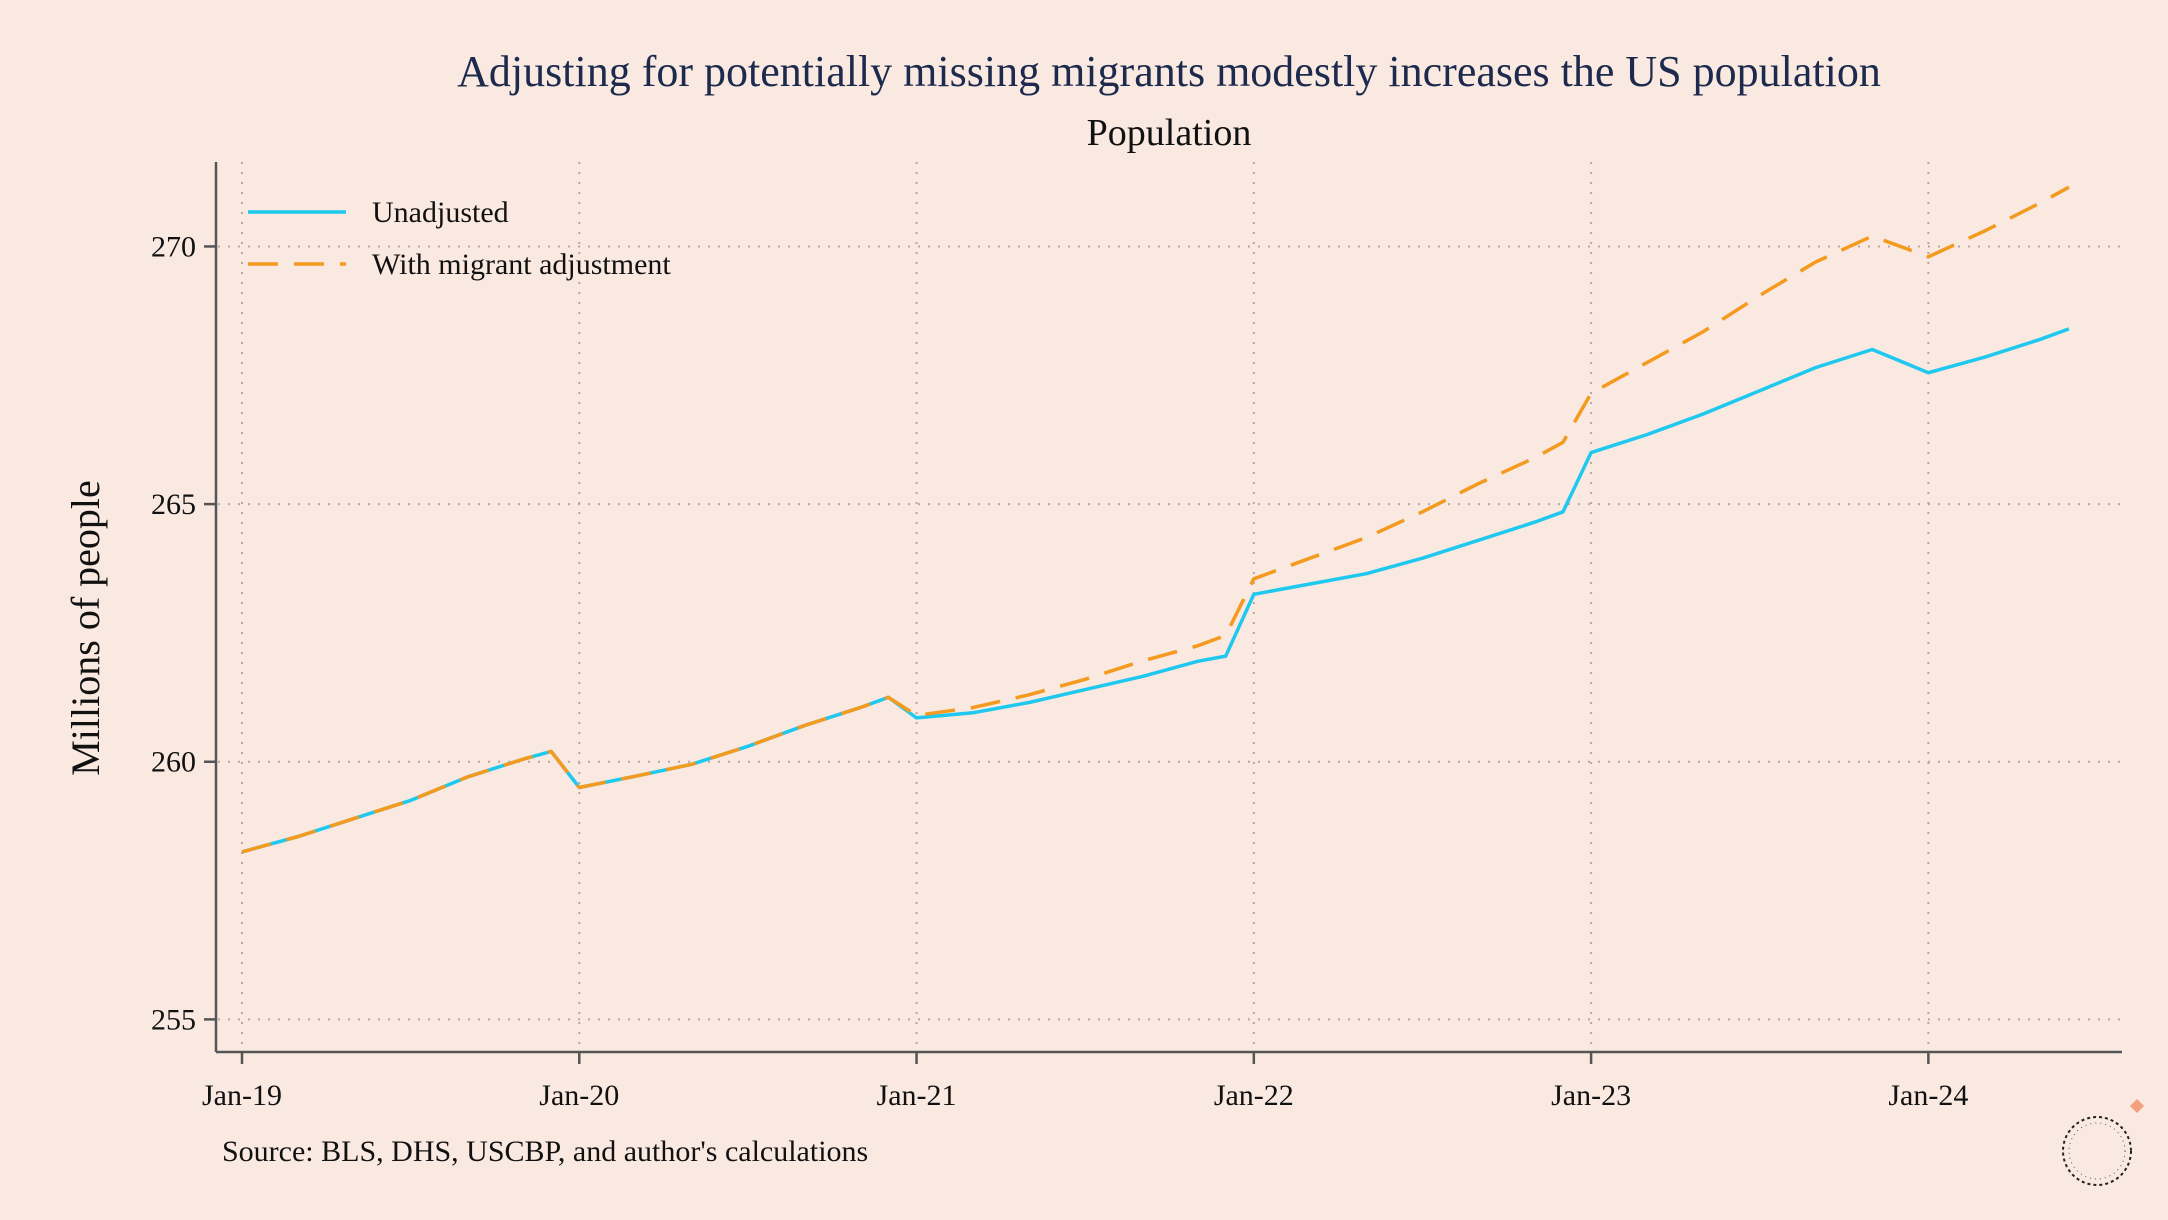 Image resolution: width=2168 pixels, height=1220 pixels. I want to click on legend: Unadjusted With migrant adjustment, so click(459, 238).